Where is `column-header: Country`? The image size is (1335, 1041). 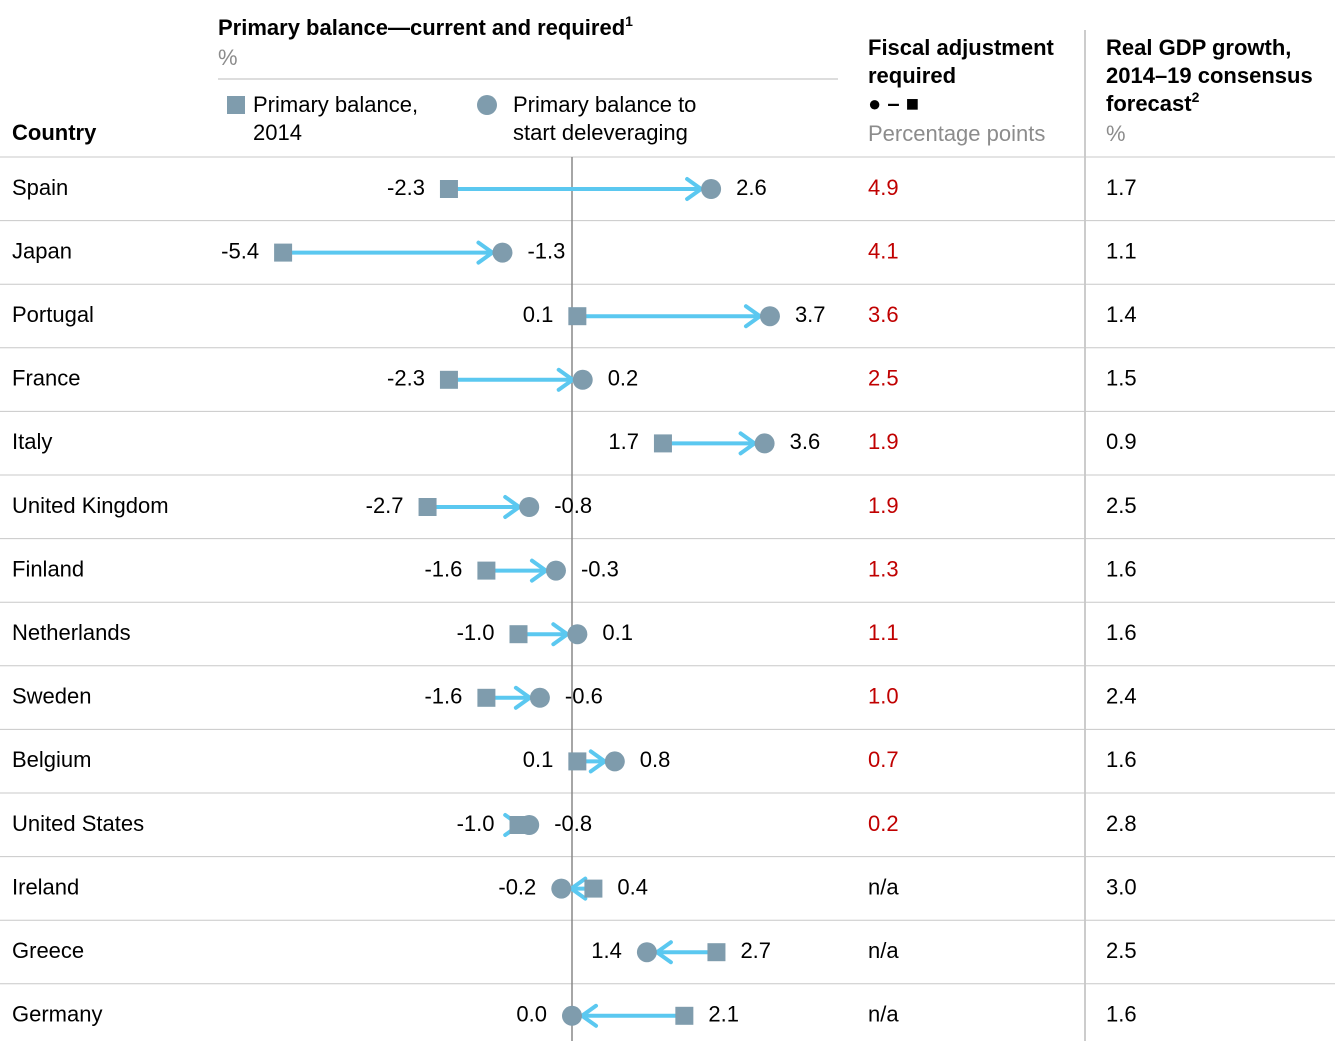 column-header: Country is located at coordinates (54, 132).